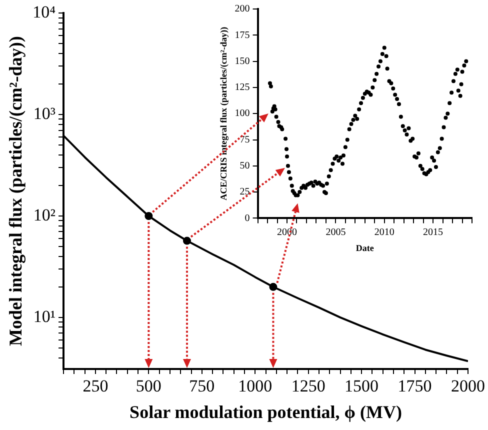 This screenshot has width=488, height=430. Describe the element at coordinates (242, 35) in the screenshot. I see `y-tick-label: 175` at that location.